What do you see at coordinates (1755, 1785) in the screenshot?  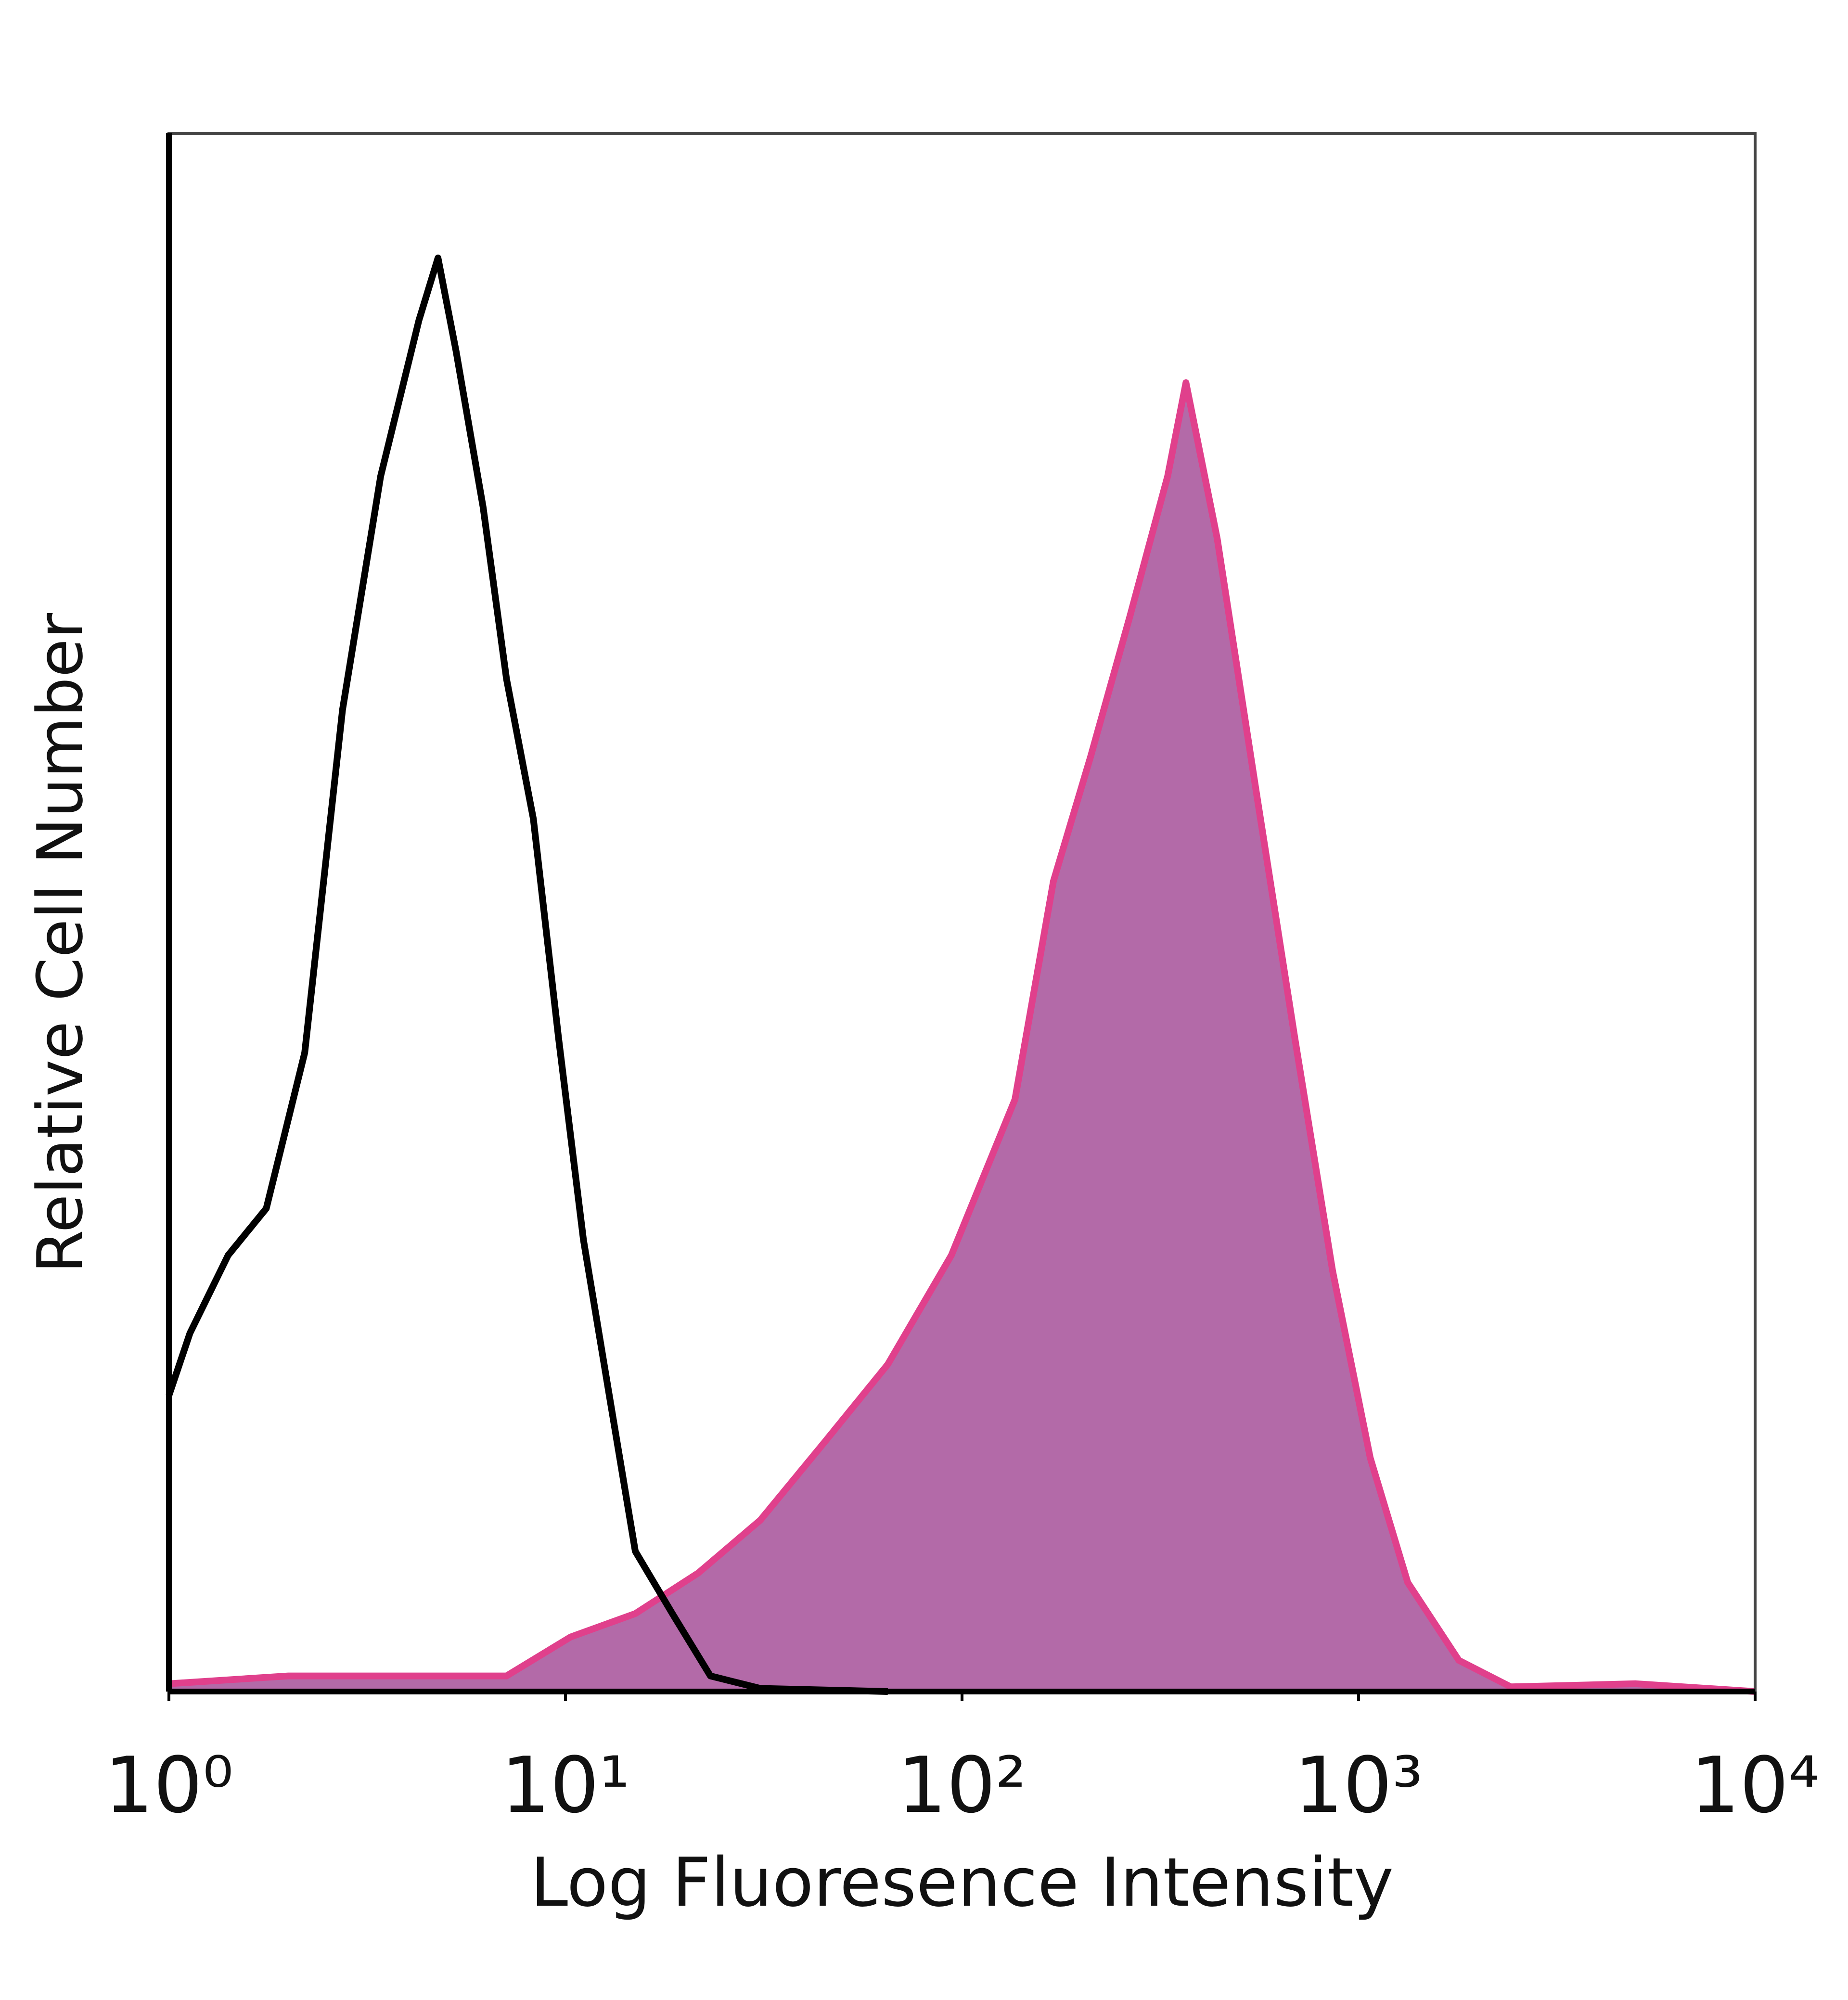 I see `x-tick-label: 10⁴` at bounding box center [1755, 1785].